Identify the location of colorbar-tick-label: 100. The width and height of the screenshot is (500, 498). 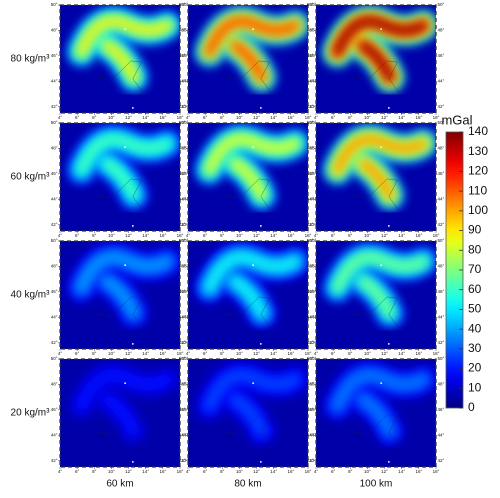
(478, 210).